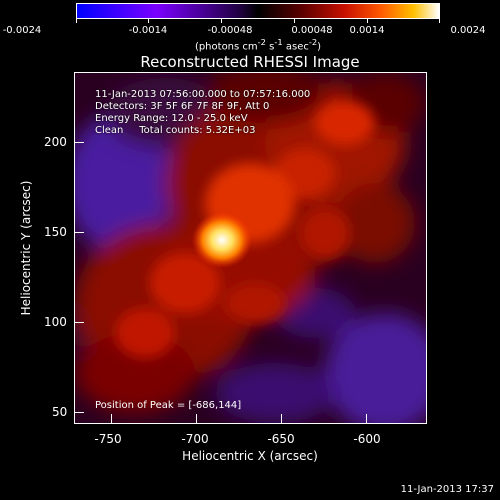  What do you see at coordinates (55, 142) in the screenshot?
I see `y-tick-label: 200` at bounding box center [55, 142].